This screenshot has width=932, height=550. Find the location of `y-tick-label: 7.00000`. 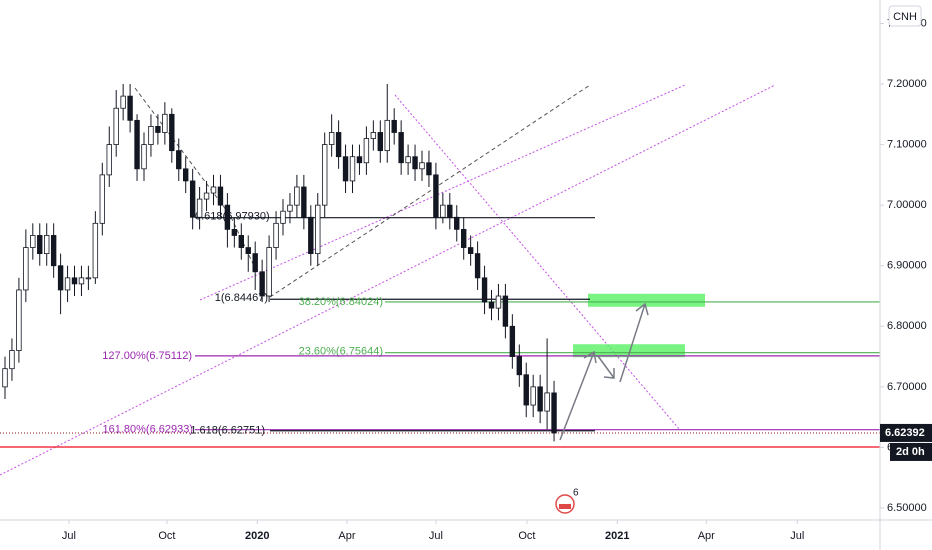

y-tick-label: 7.00000 is located at coordinates (907, 205).